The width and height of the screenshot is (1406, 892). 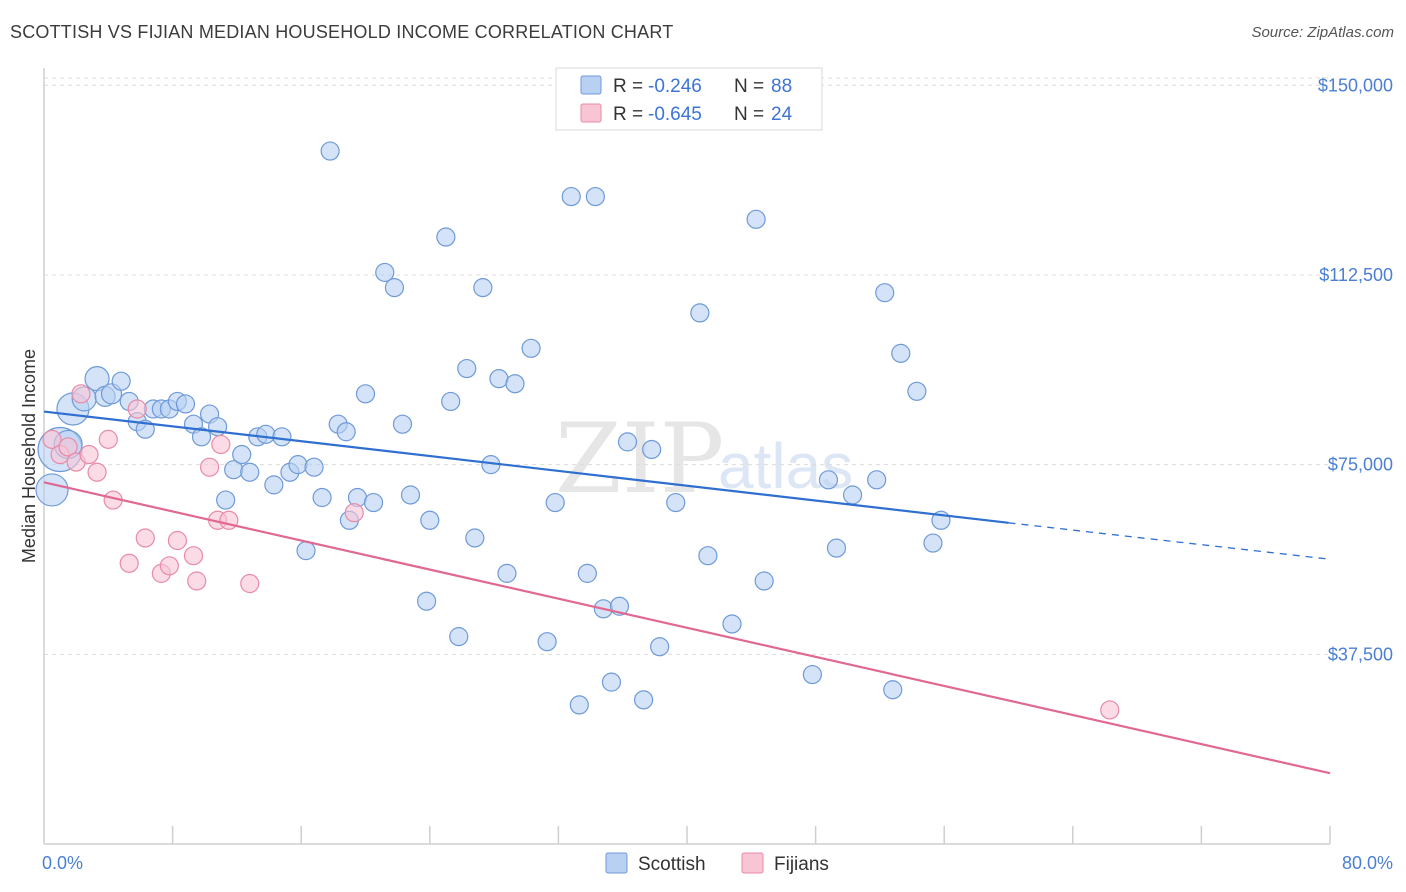 I want to click on legend-r-label-scottish: R =, so click(x=628, y=86).